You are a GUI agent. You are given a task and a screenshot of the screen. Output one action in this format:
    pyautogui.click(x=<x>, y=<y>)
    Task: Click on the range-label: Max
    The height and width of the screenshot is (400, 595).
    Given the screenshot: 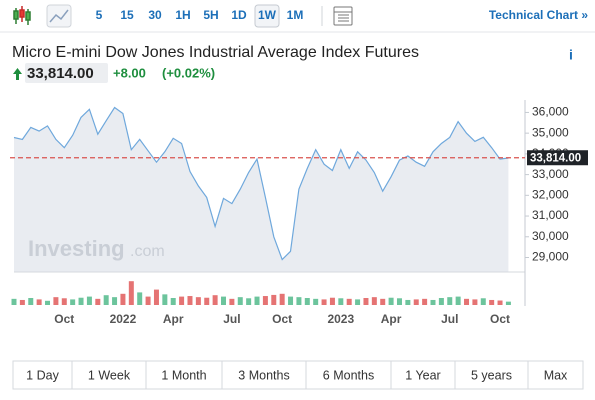 What is the action you would take?
    pyautogui.click(x=556, y=375)
    